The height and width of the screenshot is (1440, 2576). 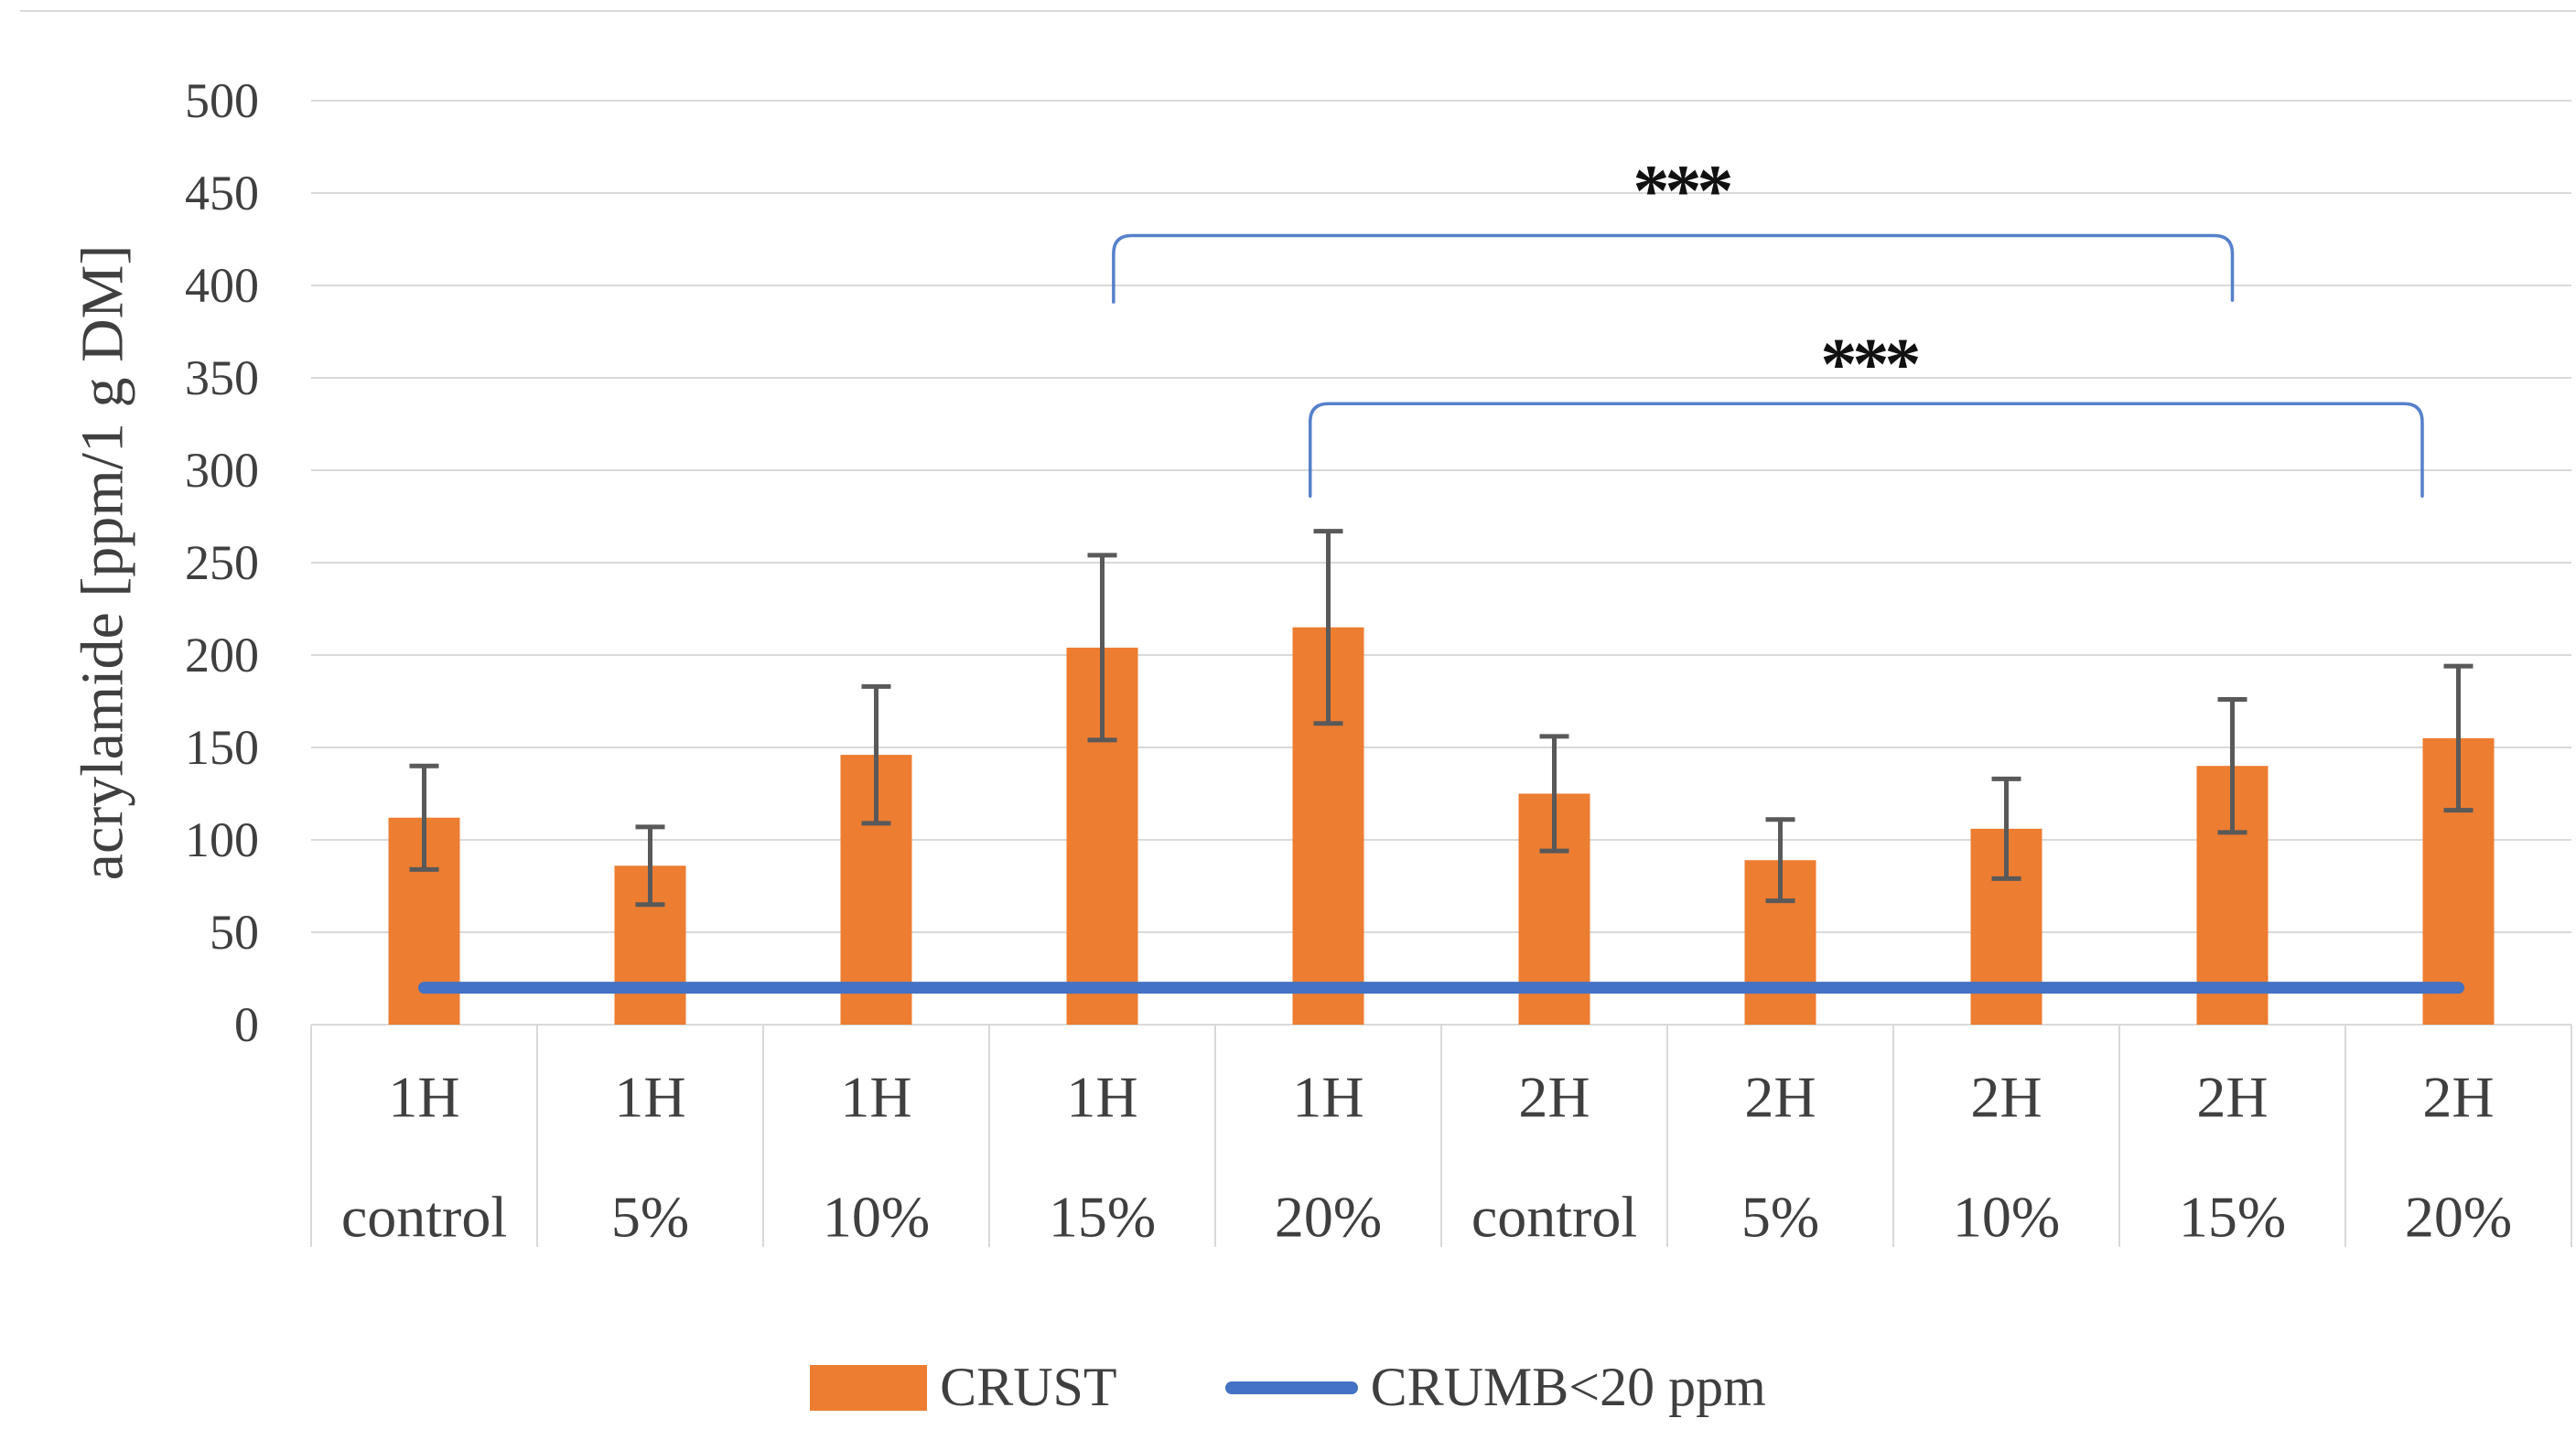 I want to click on category-treatment-label-9: 15%, so click(x=2232, y=1217).